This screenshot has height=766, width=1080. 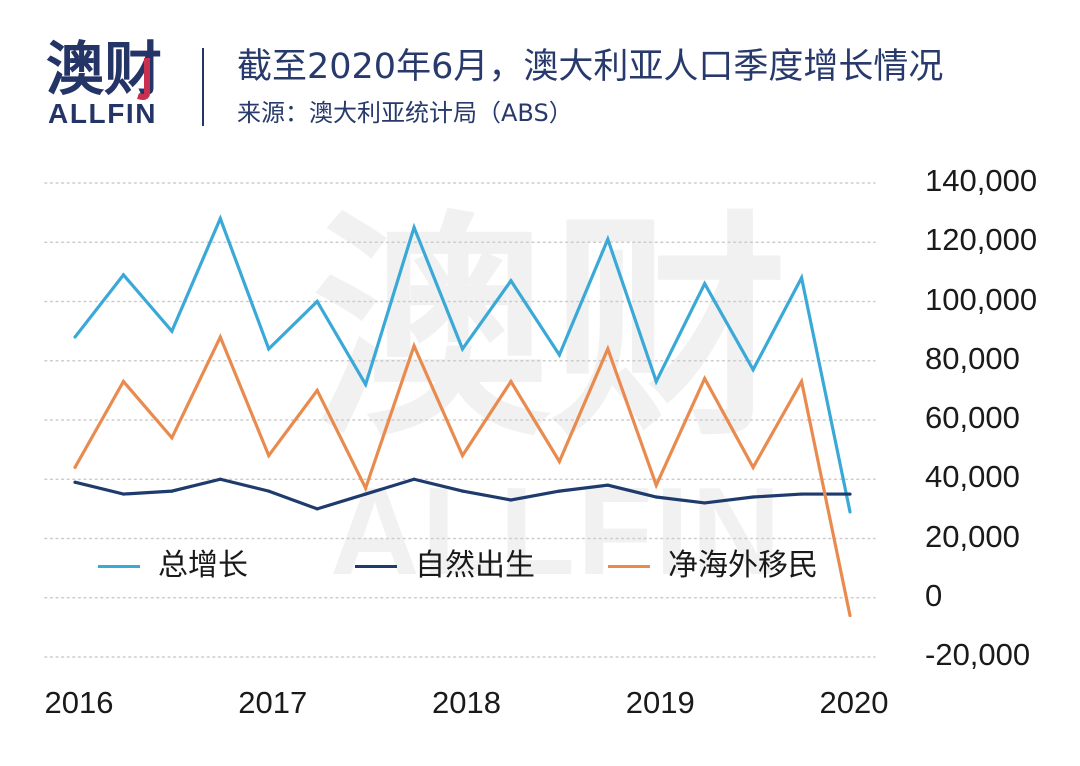 I want to click on legend-label: 总增长, so click(x=203, y=565).